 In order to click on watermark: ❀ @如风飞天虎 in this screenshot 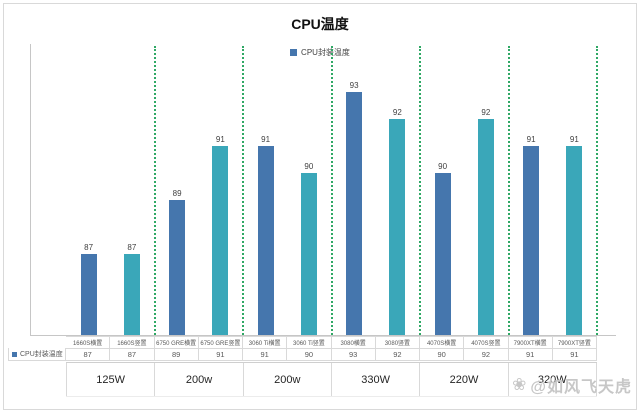, I will do `click(572, 385)`.